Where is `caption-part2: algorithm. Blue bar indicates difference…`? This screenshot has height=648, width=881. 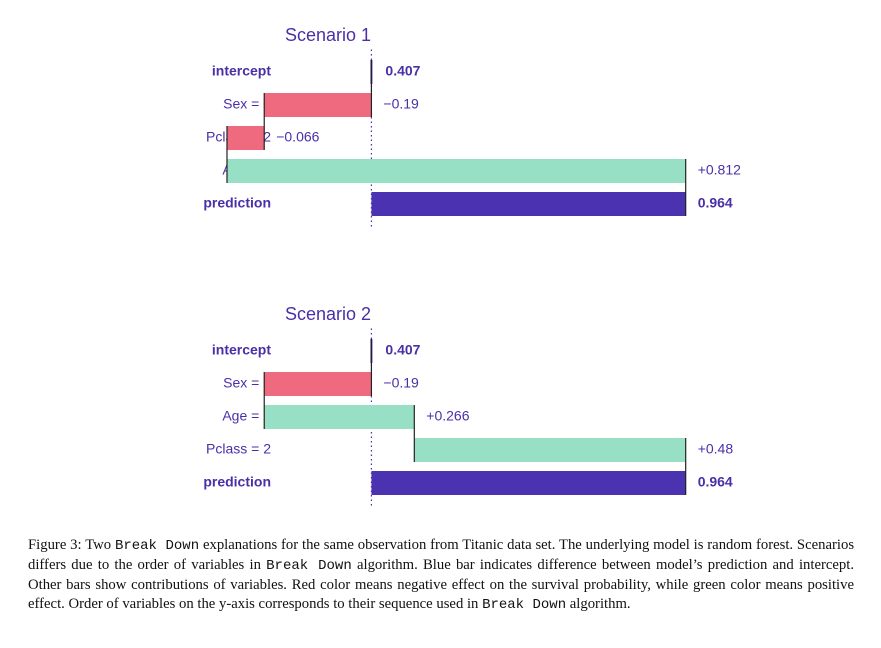 caption-part2: algorithm. Blue bar indicates difference… is located at coordinates (441, 584).